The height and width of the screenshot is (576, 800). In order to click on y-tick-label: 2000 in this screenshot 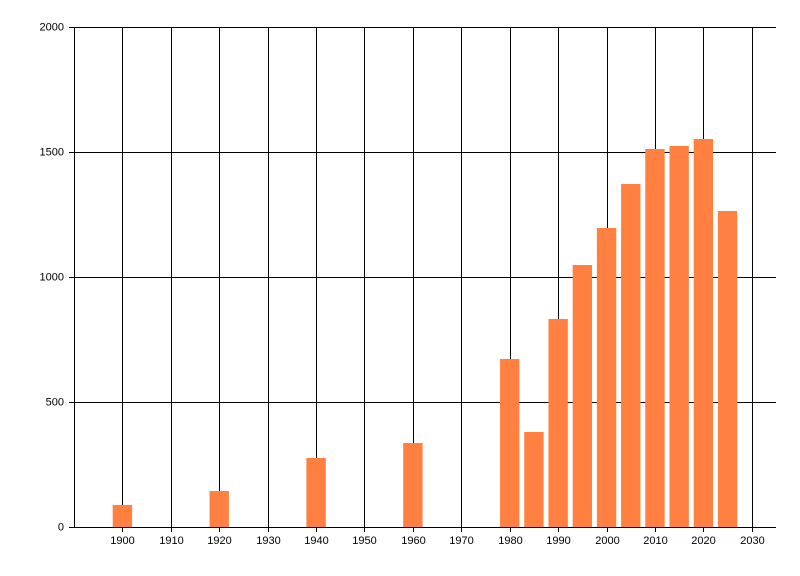, I will do `click(52, 27)`.